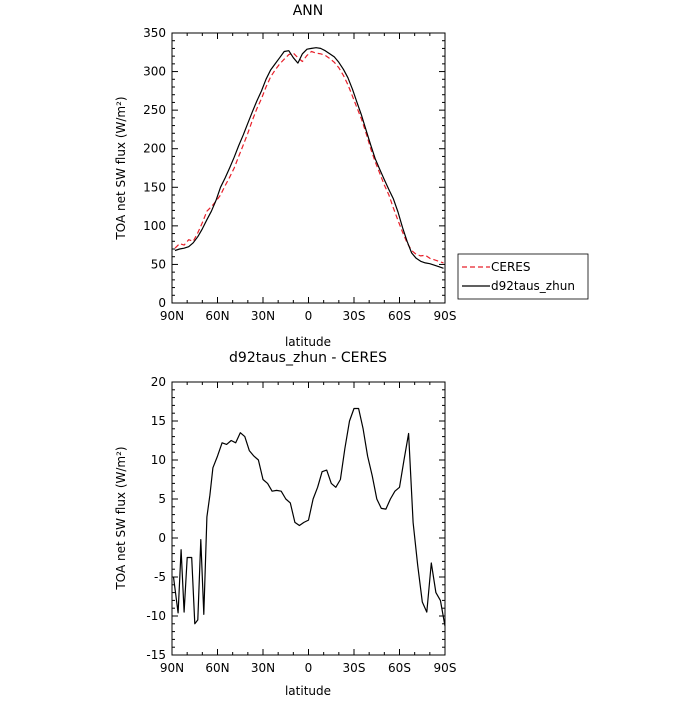  What do you see at coordinates (154, 226) in the screenshot?
I see `top-y-tick-label: 100` at bounding box center [154, 226].